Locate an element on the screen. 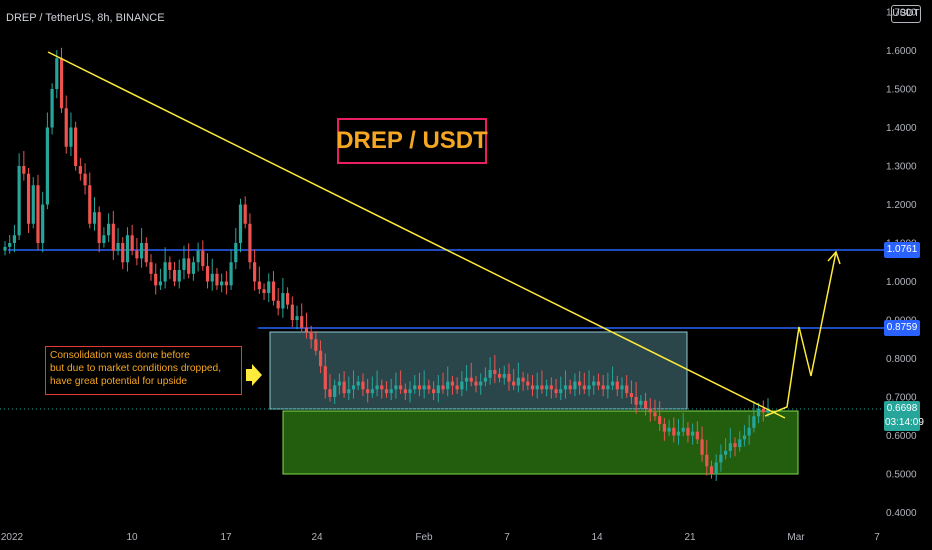 This screenshot has width=932, height=550. price-tick-label: 0.8000 is located at coordinates (901, 359).